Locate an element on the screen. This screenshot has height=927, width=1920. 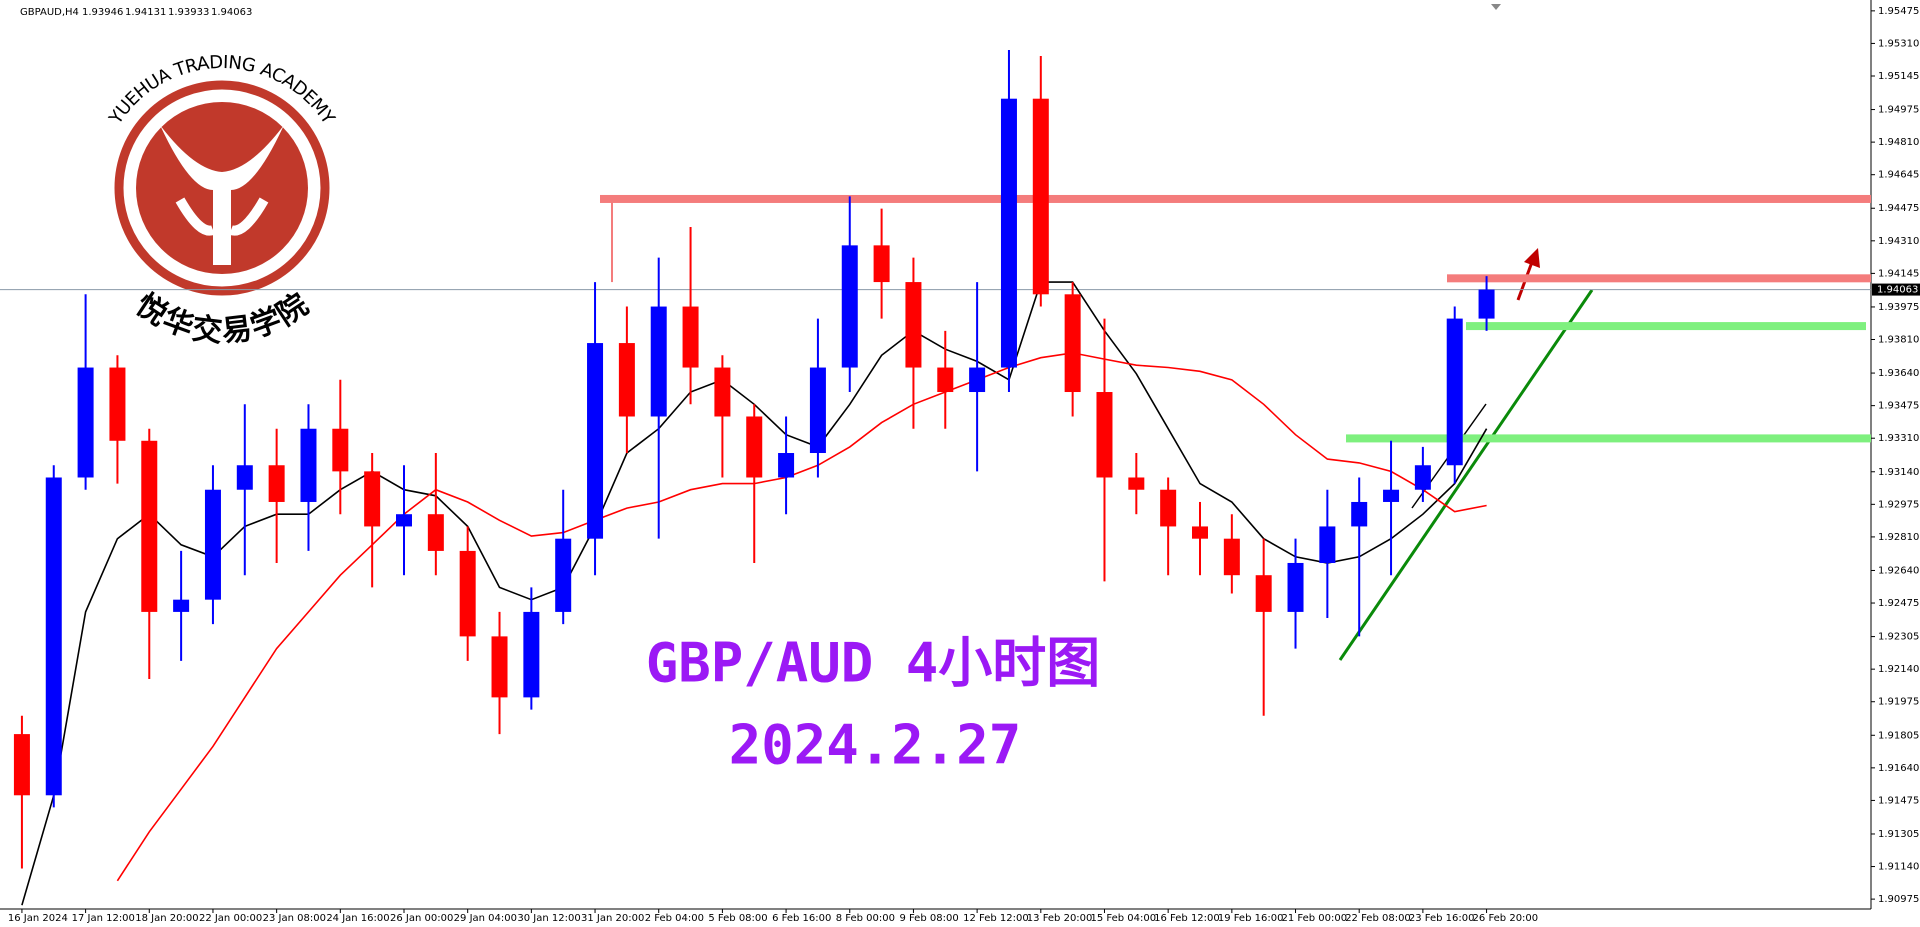
x-tick-label: 22 Feb 08:00 is located at coordinates (1378, 918).